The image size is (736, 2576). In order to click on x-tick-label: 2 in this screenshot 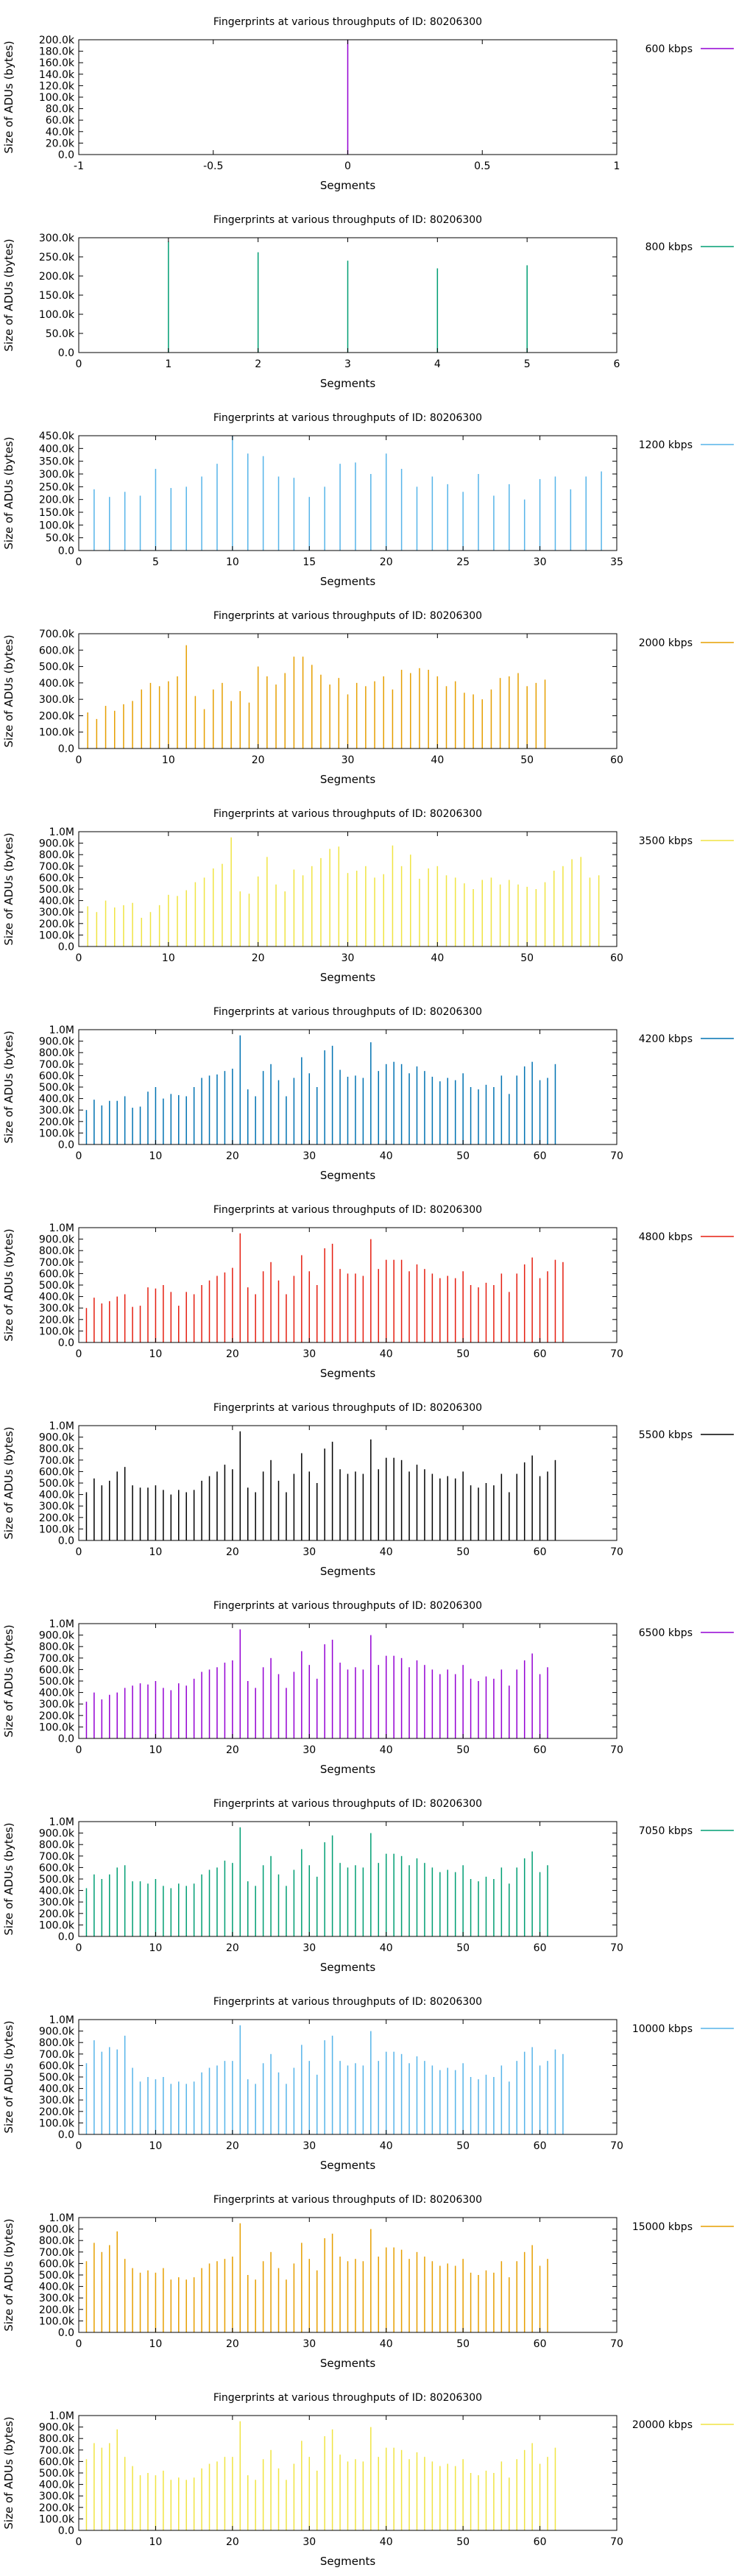, I will do `click(258, 364)`.